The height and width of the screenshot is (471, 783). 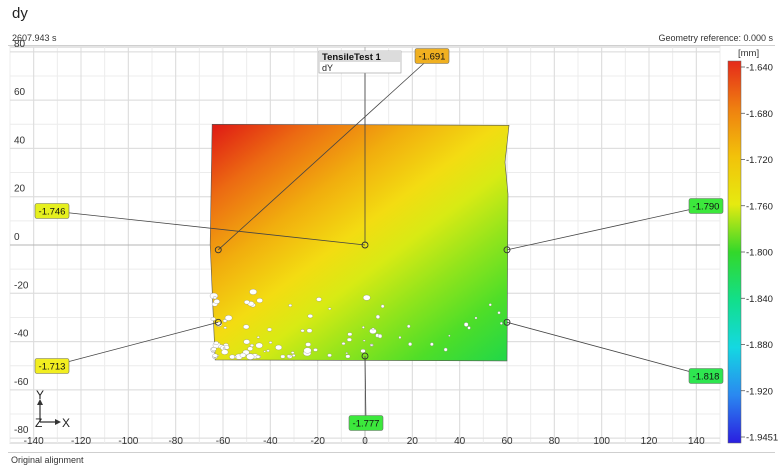 I want to click on x-tick-label: 80, so click(x=555, y=441).